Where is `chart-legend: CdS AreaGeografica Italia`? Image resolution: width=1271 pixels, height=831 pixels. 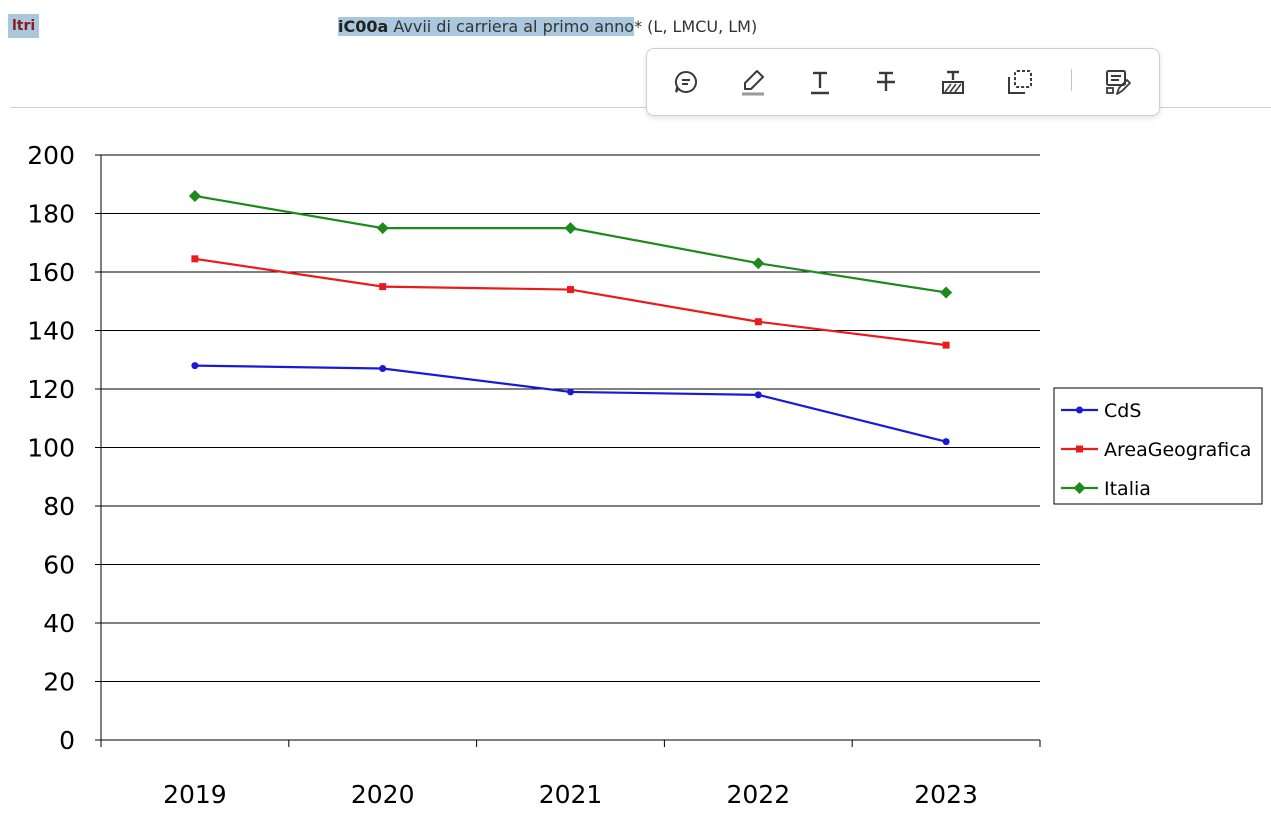
chart-legend: CdS AreaGeografica Italia is located at coordinates (1158, 446).